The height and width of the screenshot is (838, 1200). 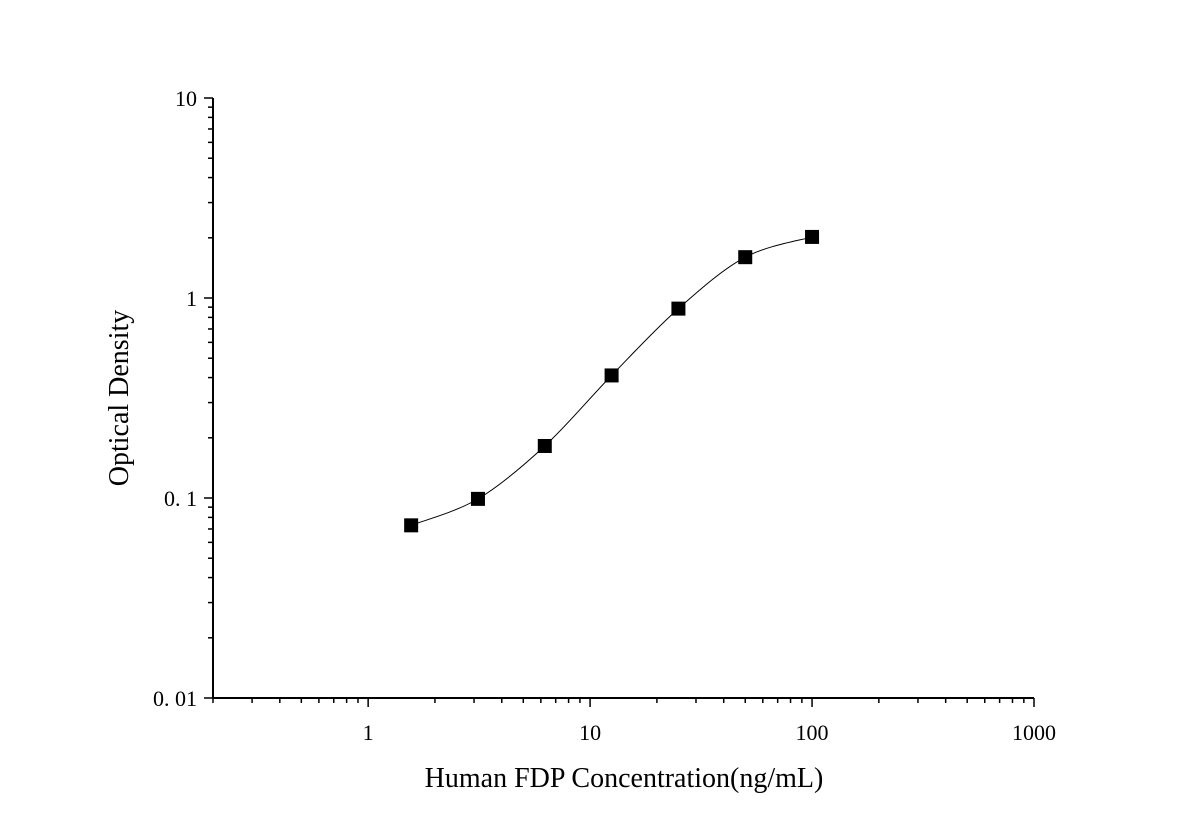 I want to click on y-tick-label: 1, so click(x=191, y=298).